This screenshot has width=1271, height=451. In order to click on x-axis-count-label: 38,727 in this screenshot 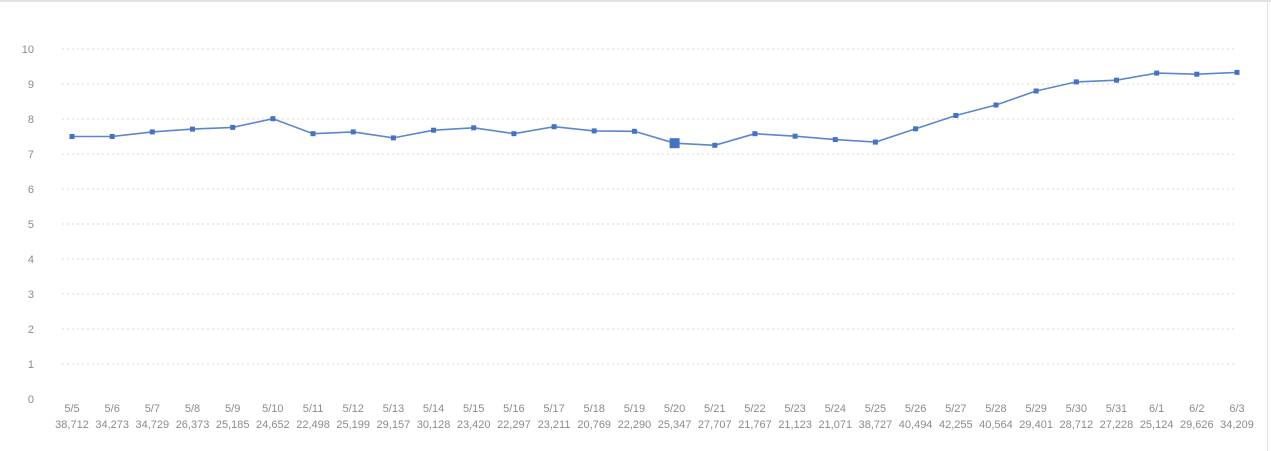, I will do `click(876, 425)`.